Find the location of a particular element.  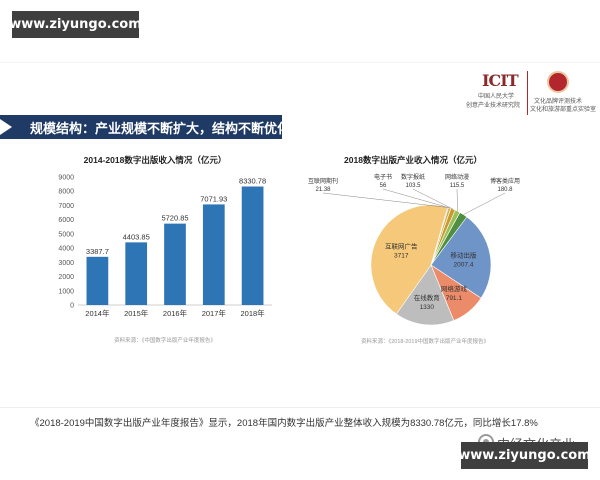

pie-slice-移动出版 is located at coordinates (461, 257).